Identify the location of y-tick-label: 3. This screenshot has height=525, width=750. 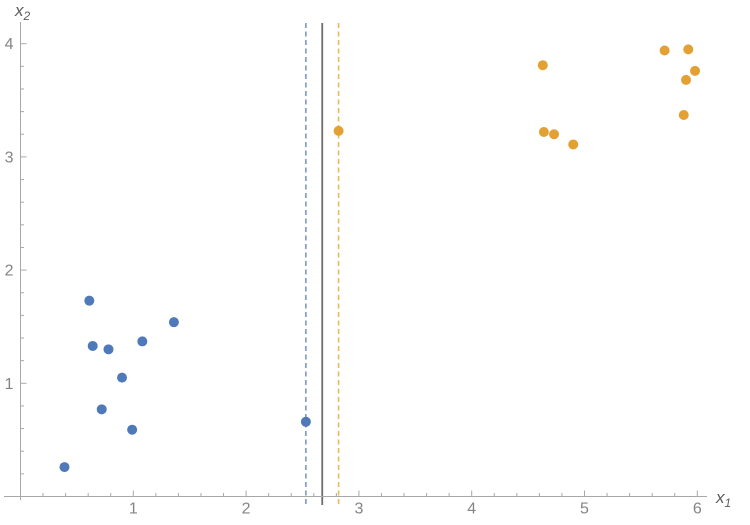
(9, 157).